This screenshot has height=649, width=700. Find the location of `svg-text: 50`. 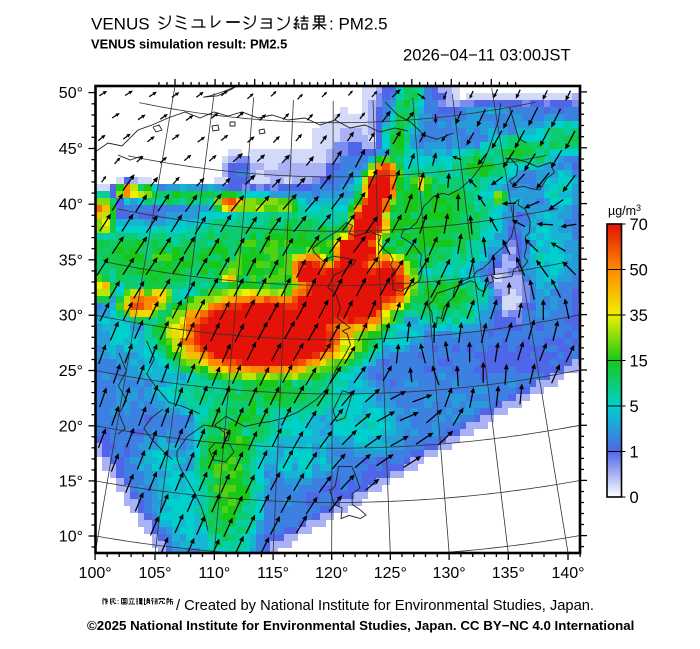

svg-text: 50 is located at coordinates (639, 271).